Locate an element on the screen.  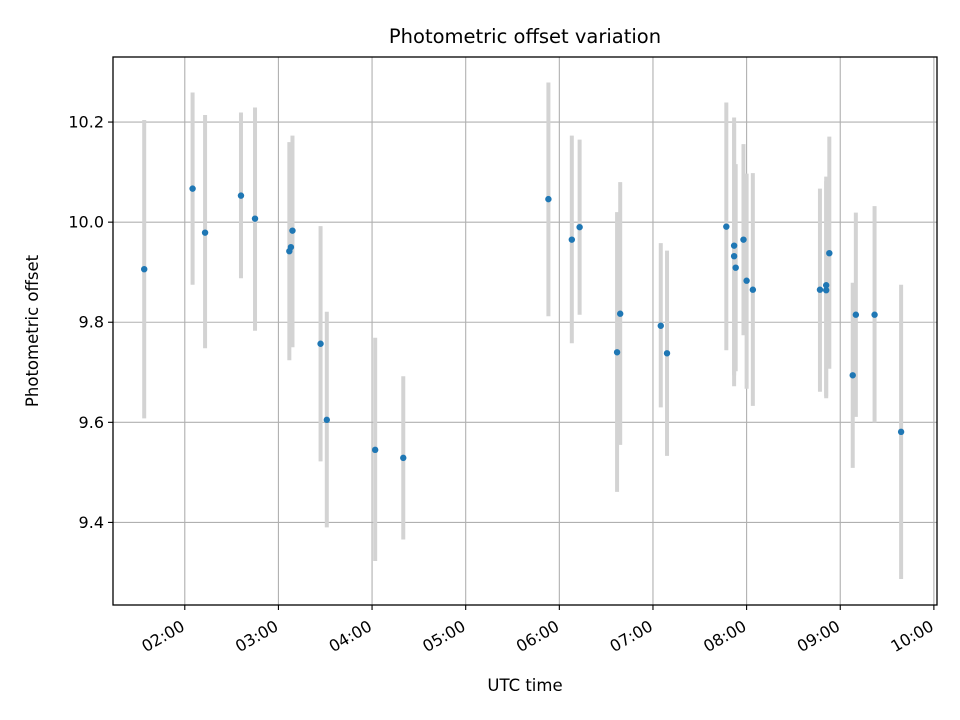
y-tick-label: 10.0 is located at coordinates (86, 222).